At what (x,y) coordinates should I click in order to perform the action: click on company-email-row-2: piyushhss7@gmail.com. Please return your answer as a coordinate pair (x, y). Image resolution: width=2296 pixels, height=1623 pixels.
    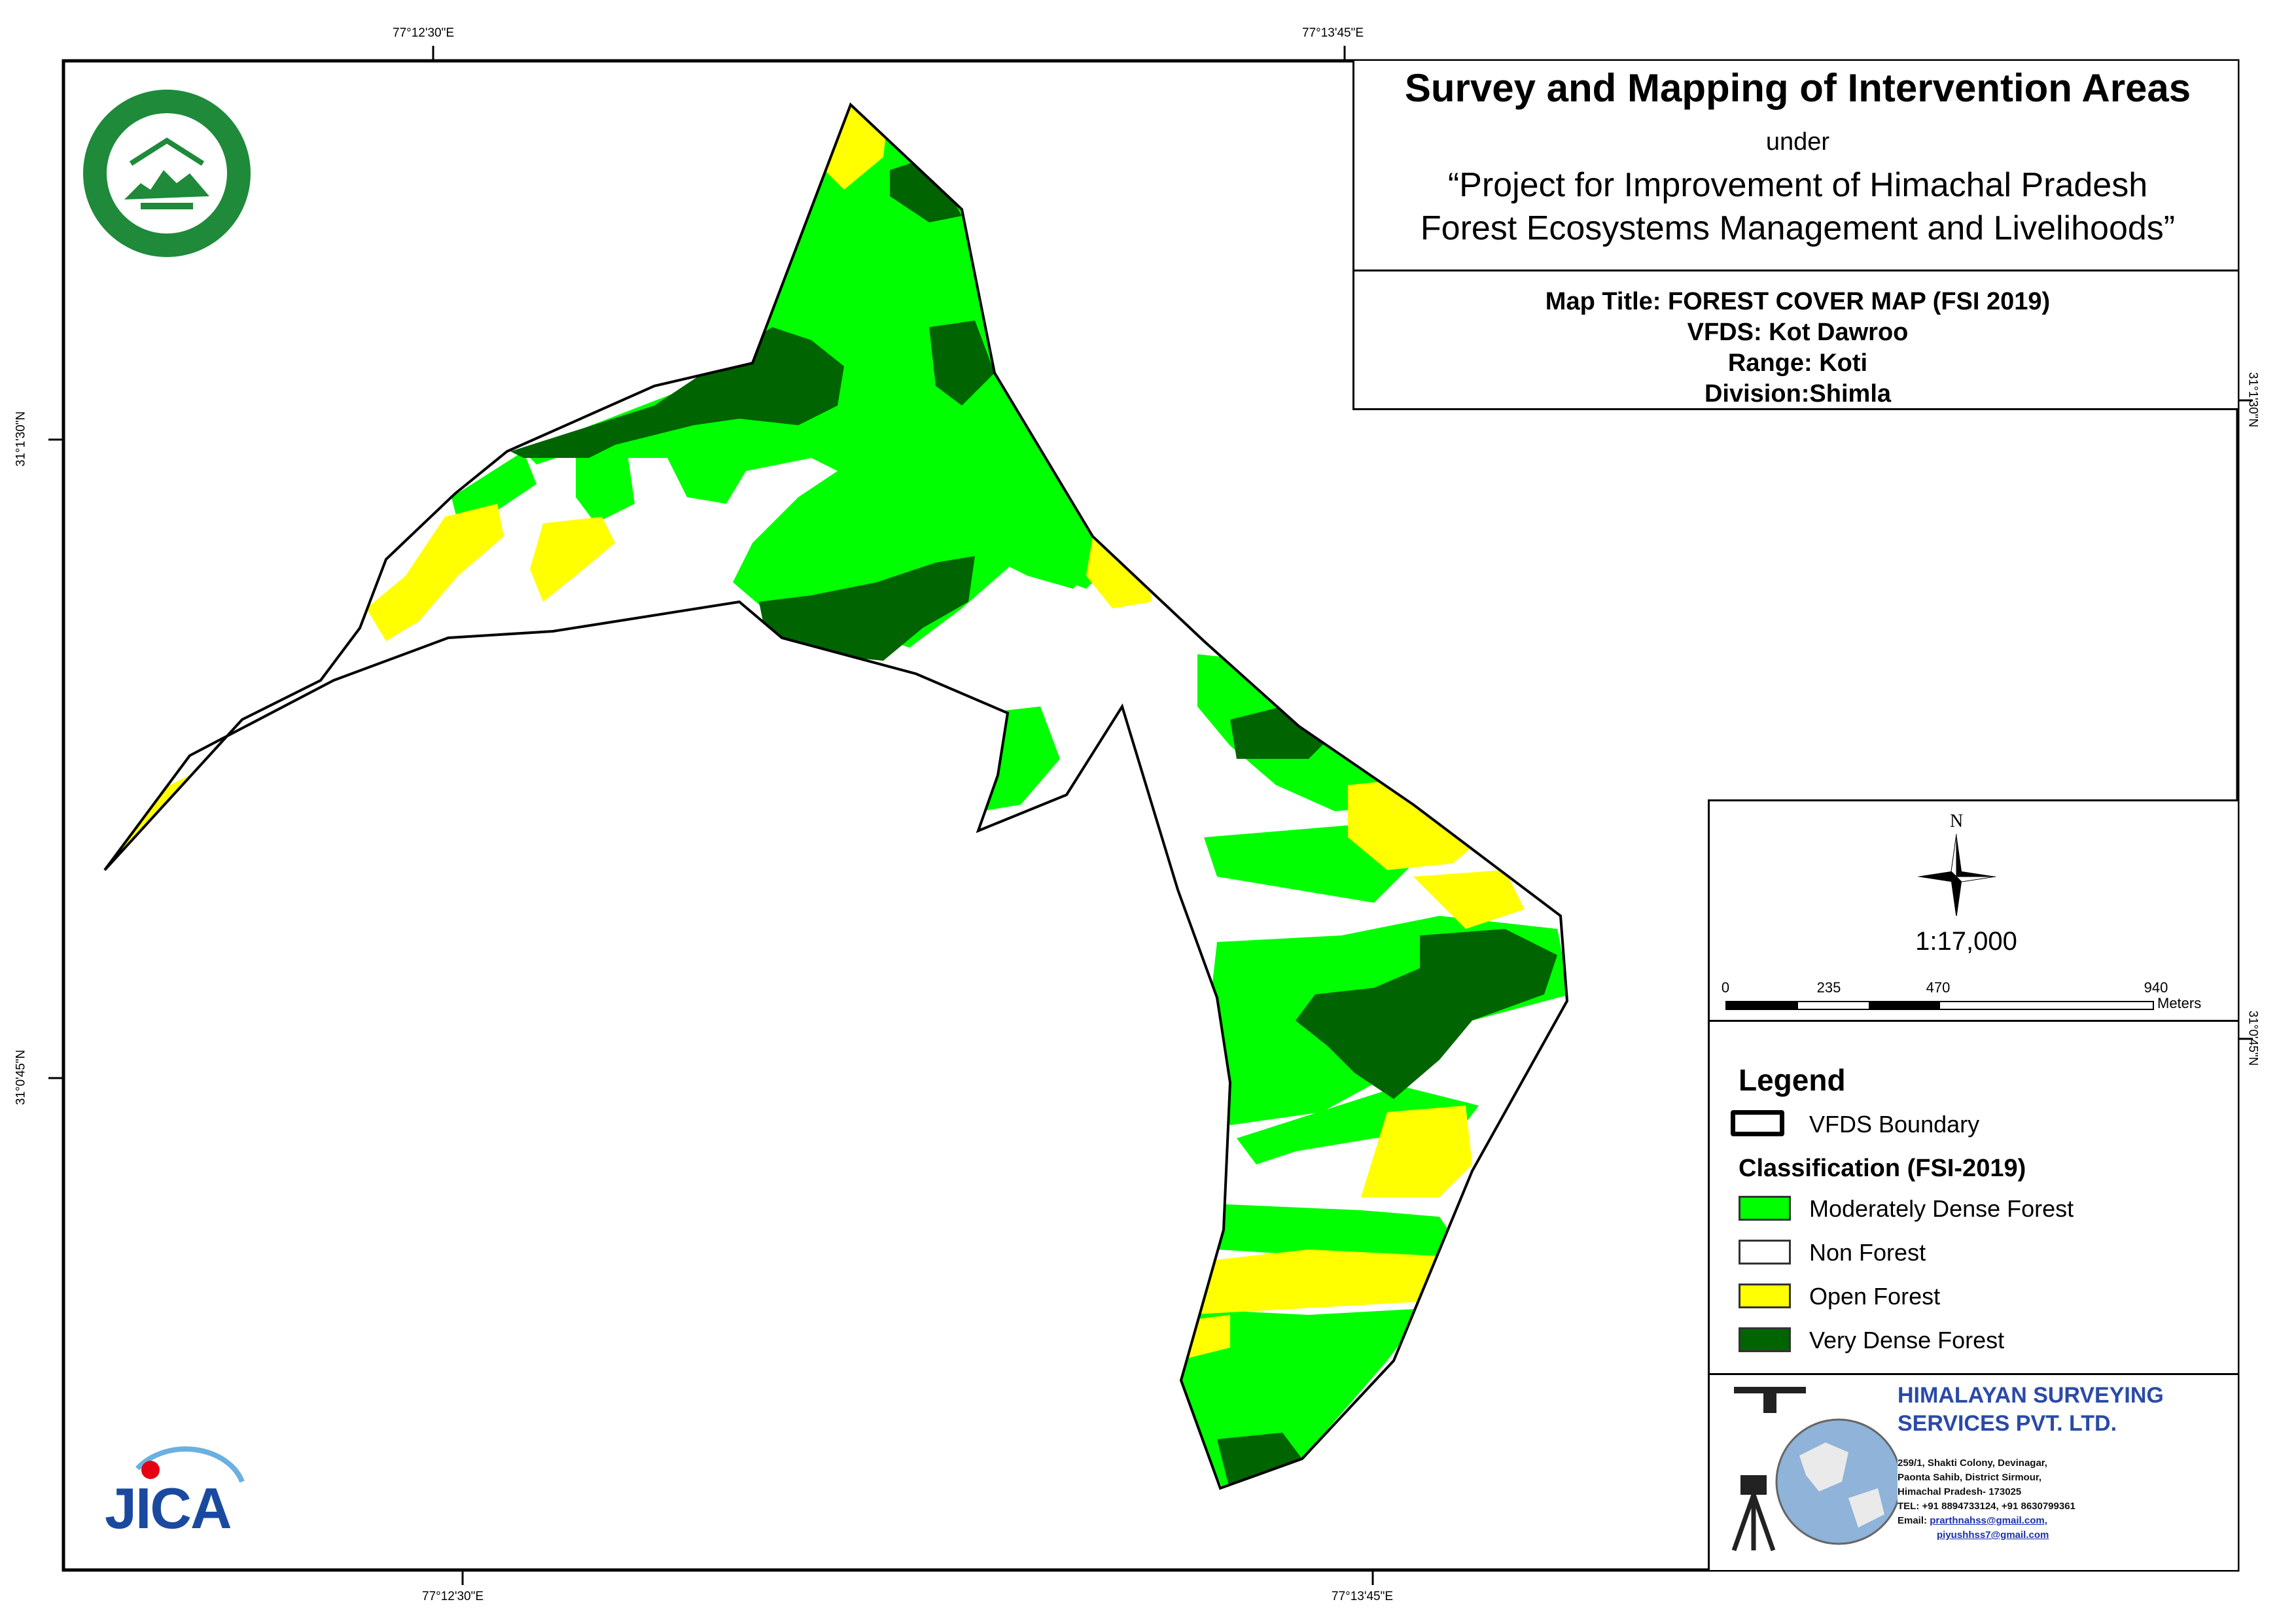
    Looking at the image, I should click on (1993, 1535).